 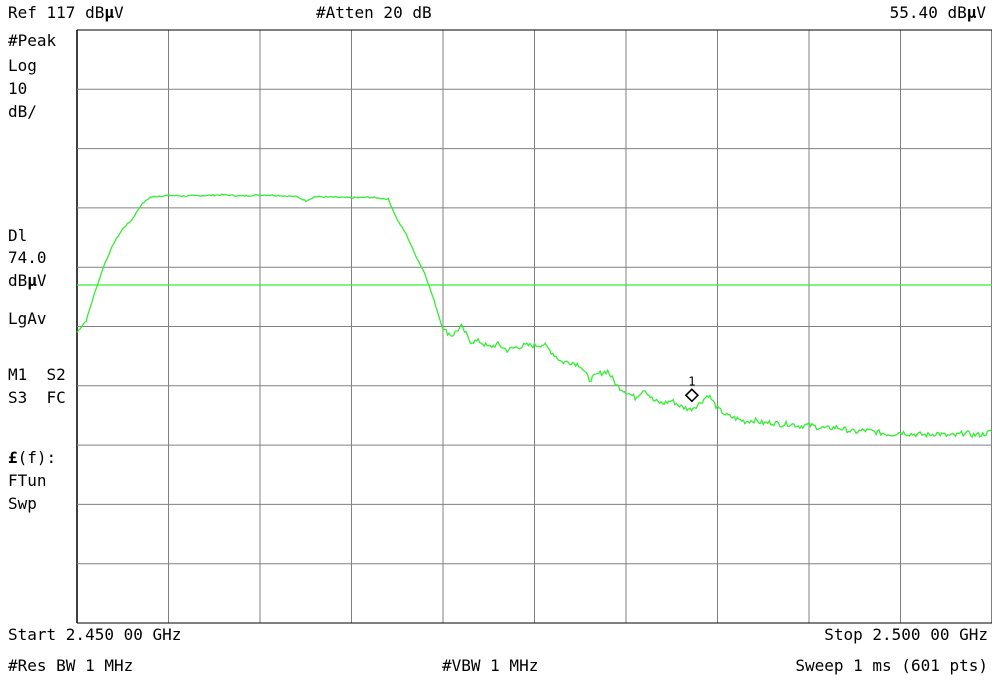 I want to click on function-label: £(f):, so click(x=32, y=458).